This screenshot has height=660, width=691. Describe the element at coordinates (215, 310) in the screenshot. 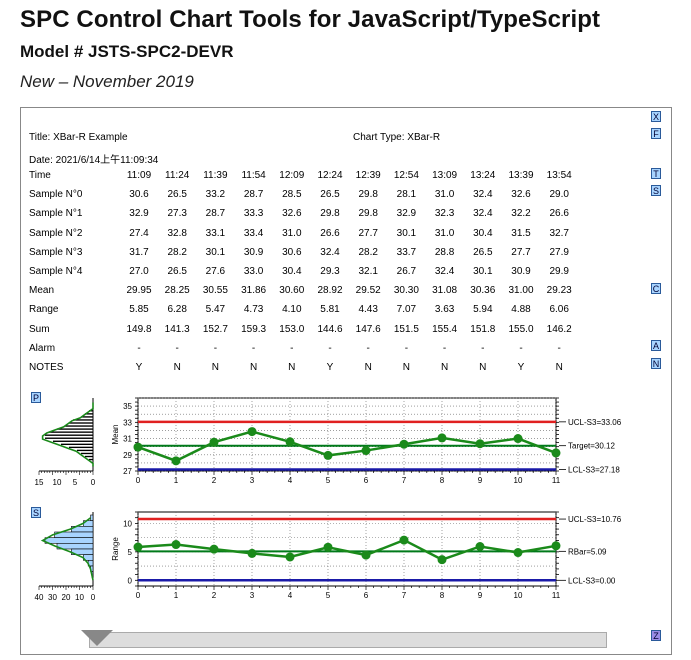

I see `table-cell: 5.47` at that location.